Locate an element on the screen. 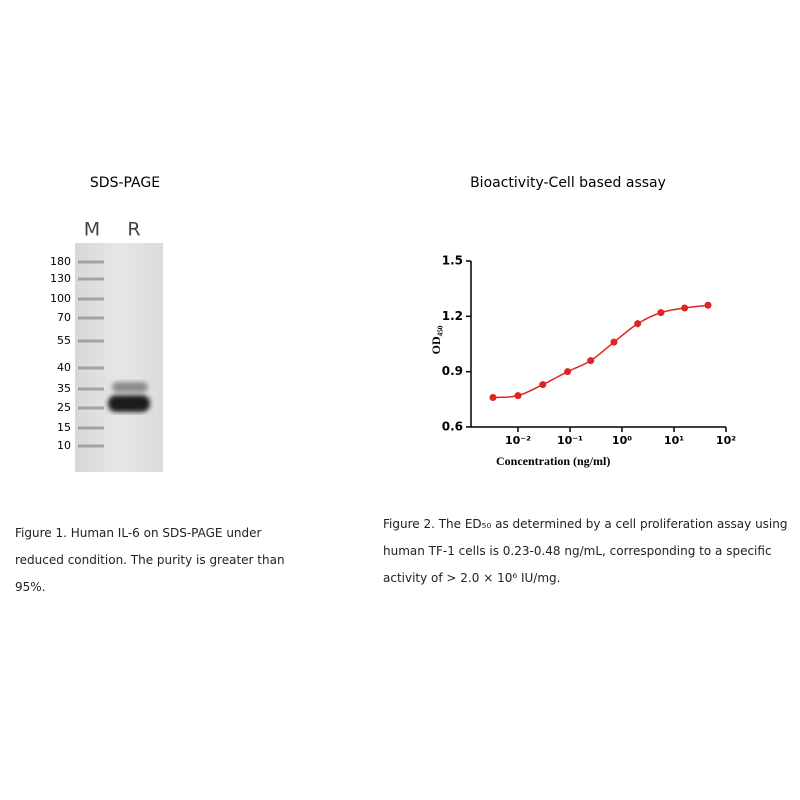 The width and height of the screenshot is (800, 800). sample-band is located at coordinates (129, 397).